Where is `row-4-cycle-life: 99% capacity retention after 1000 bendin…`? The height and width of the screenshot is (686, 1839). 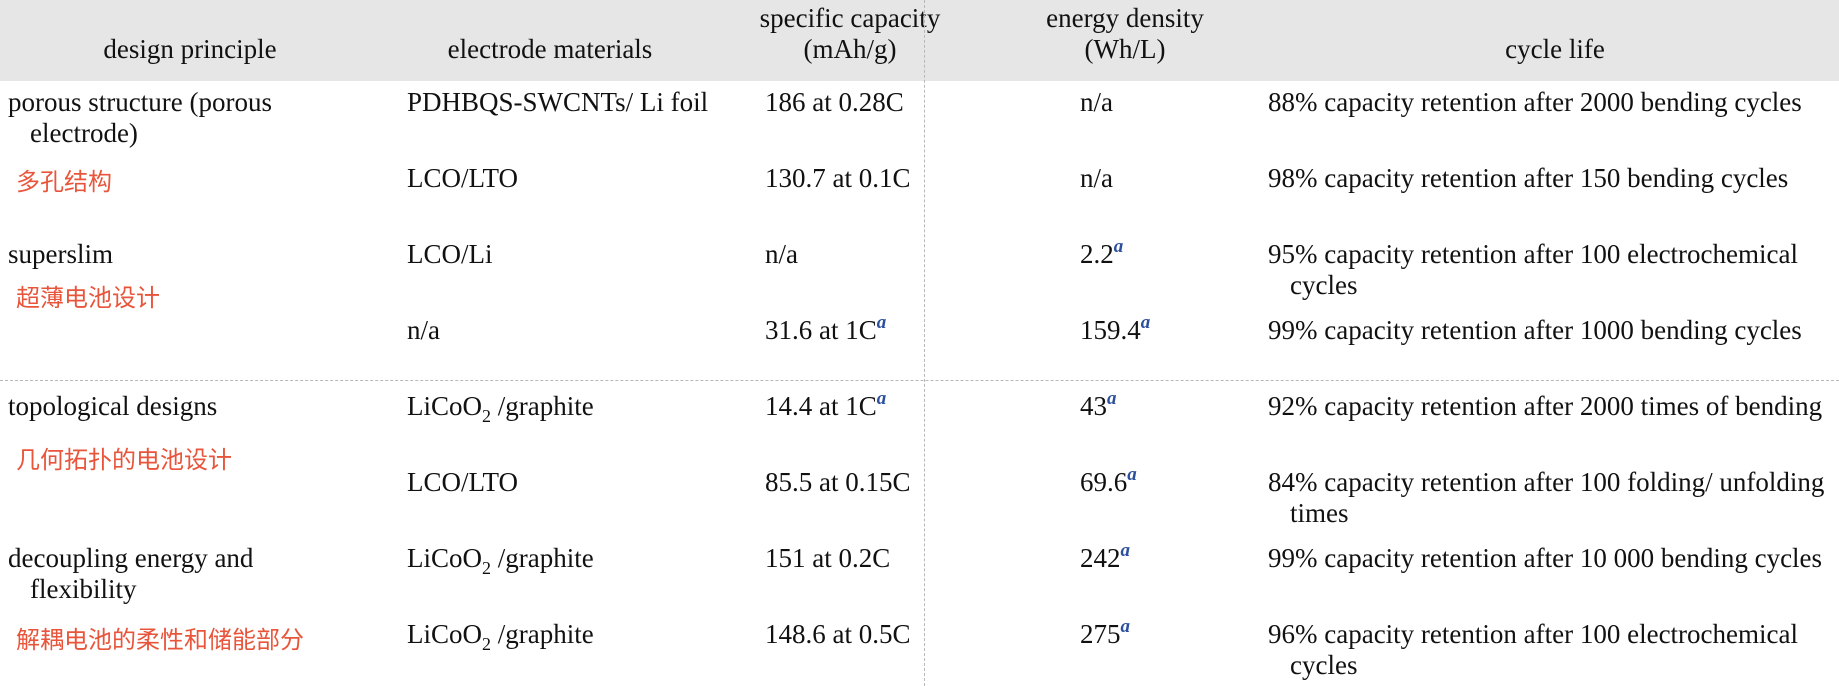
row-4-cycle-life: 99% capacity retention after 1000 bendin… is located at coordinates (1535, 330).